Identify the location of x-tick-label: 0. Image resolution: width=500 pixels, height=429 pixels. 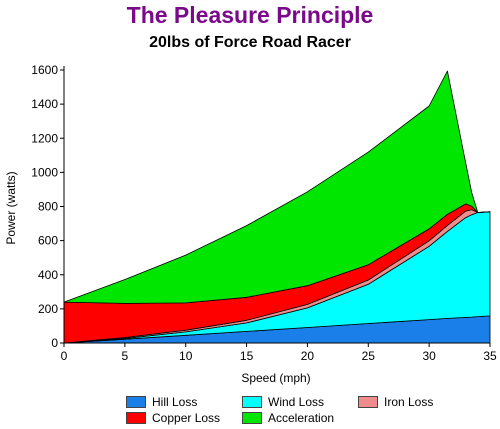
(64, 356).